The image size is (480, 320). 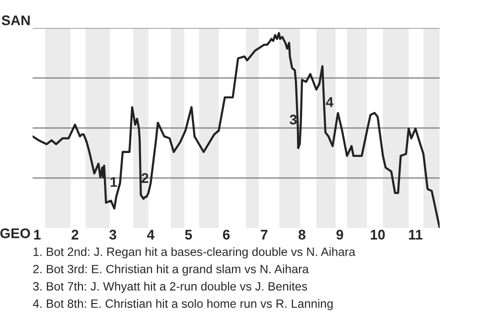 I want to click on x-tick-label: 5, so click(x=188, y=235).